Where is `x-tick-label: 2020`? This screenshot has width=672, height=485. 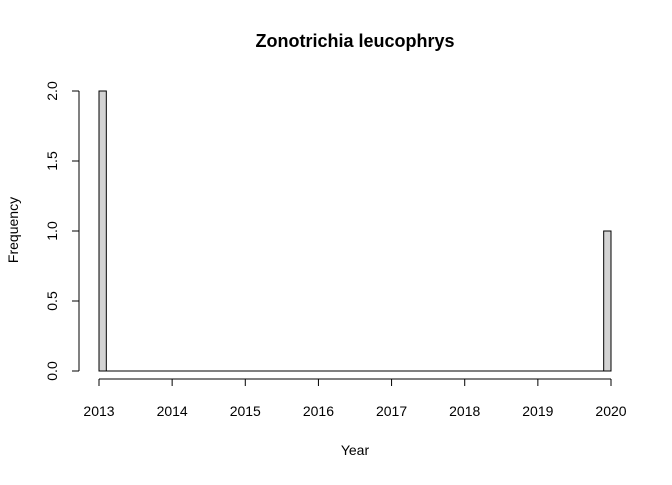 x-tick-label: 2020 is located at coordinates (610, 411).